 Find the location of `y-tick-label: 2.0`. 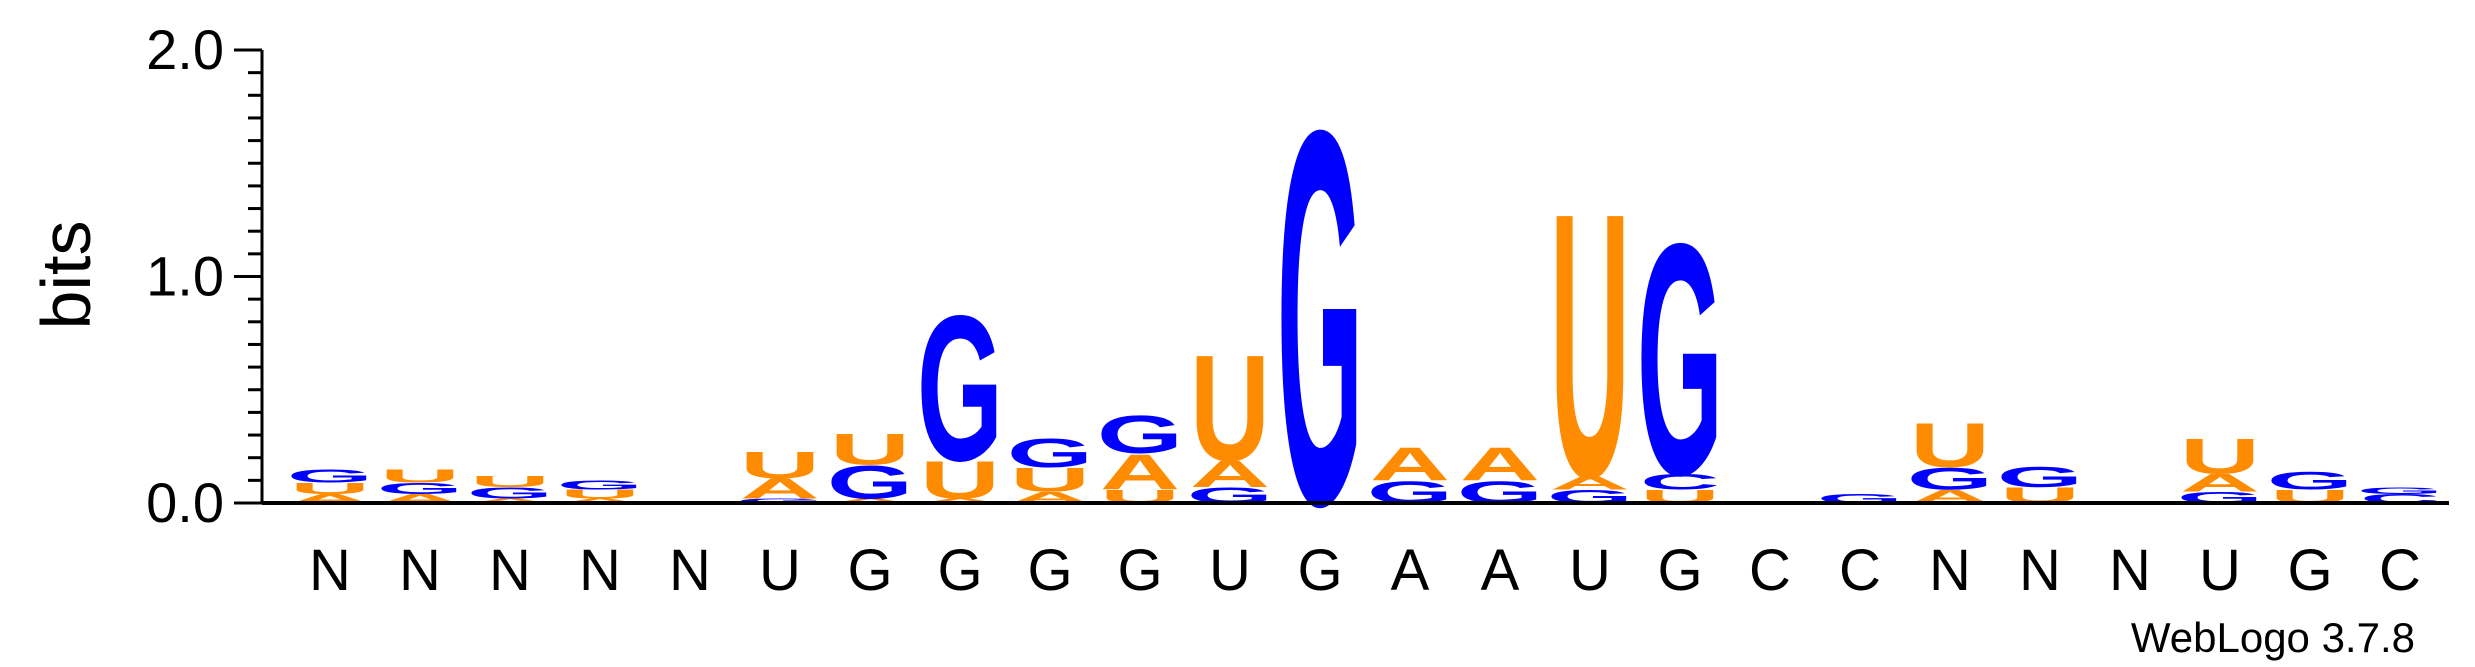

y-tick-label: 2.0 is located at coordinates (185, 49).